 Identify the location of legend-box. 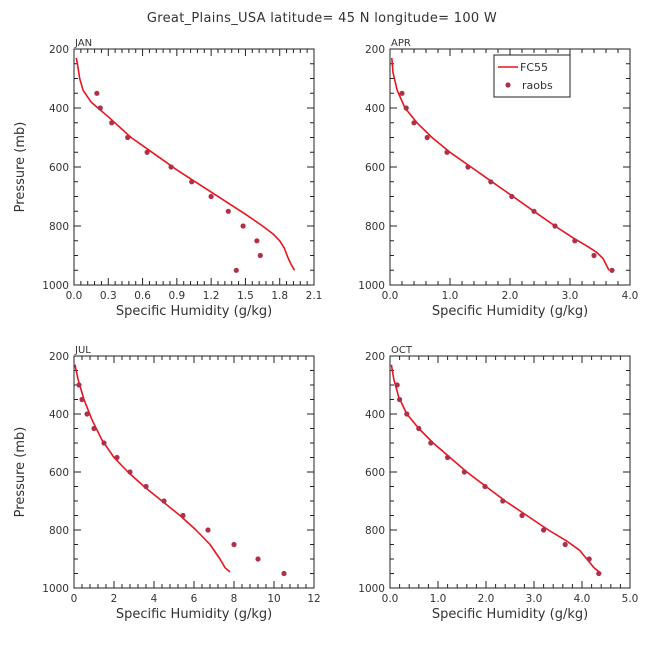
(532, 76).